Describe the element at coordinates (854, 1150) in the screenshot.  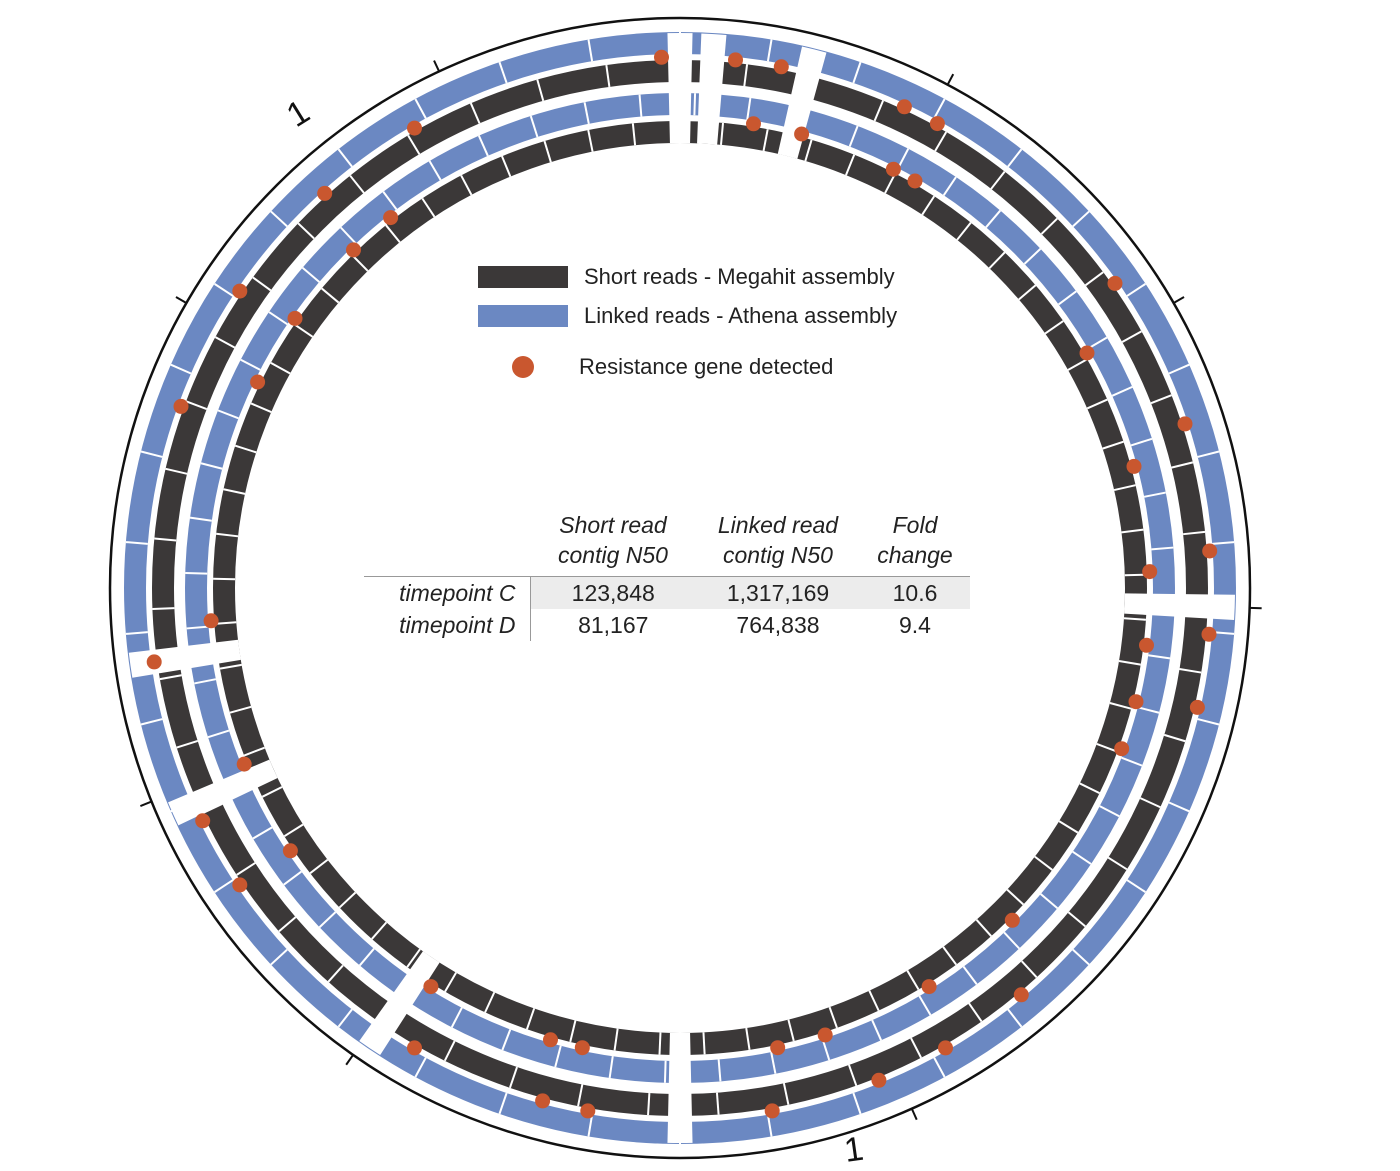
I see `scale-label-bottom: 1` at that location.